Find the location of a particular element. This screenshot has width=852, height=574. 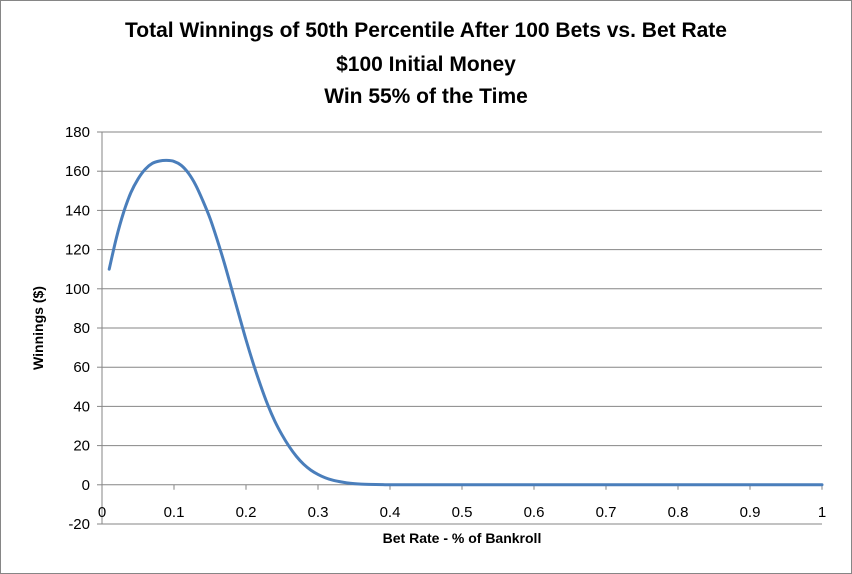

y-tick-label: -20 is located at coordinates (79, 524).